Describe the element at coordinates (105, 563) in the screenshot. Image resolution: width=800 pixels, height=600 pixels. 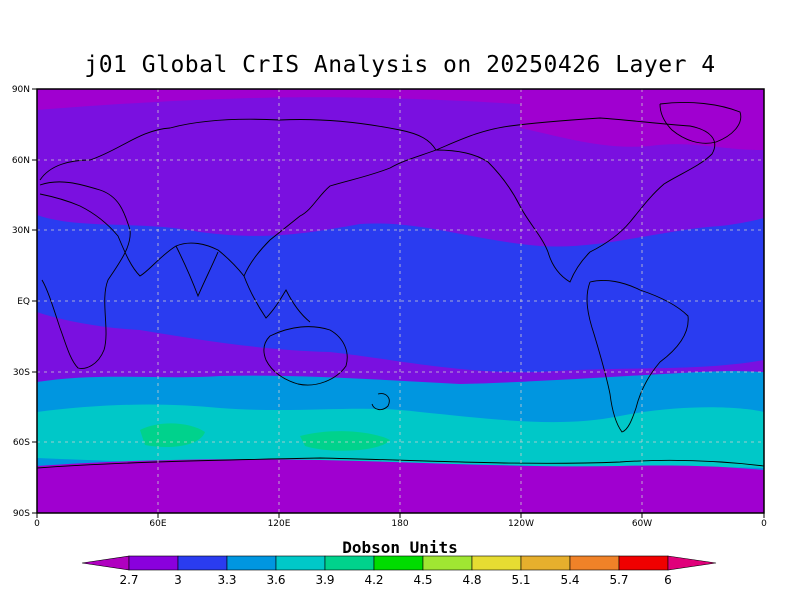
I see `colorbar-under-triangle` at that location.